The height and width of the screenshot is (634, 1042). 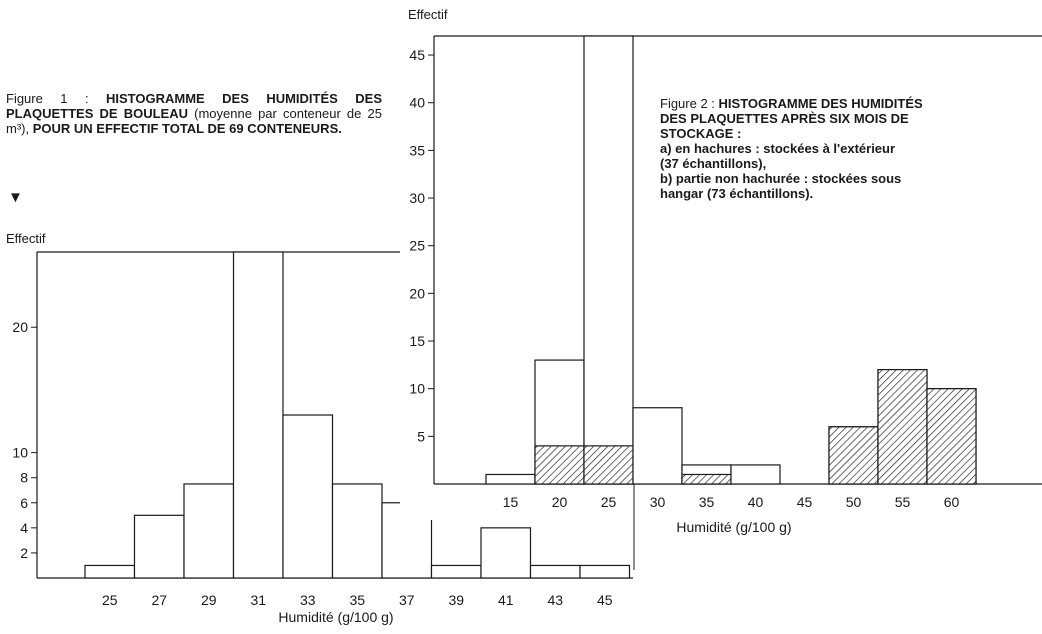 What do you see at coordinates (850, 178) in the screenshot?
I see `figure-2-caption-line-6: b) partie non hachurée : stockées sous` at bounding box center [850, 178].